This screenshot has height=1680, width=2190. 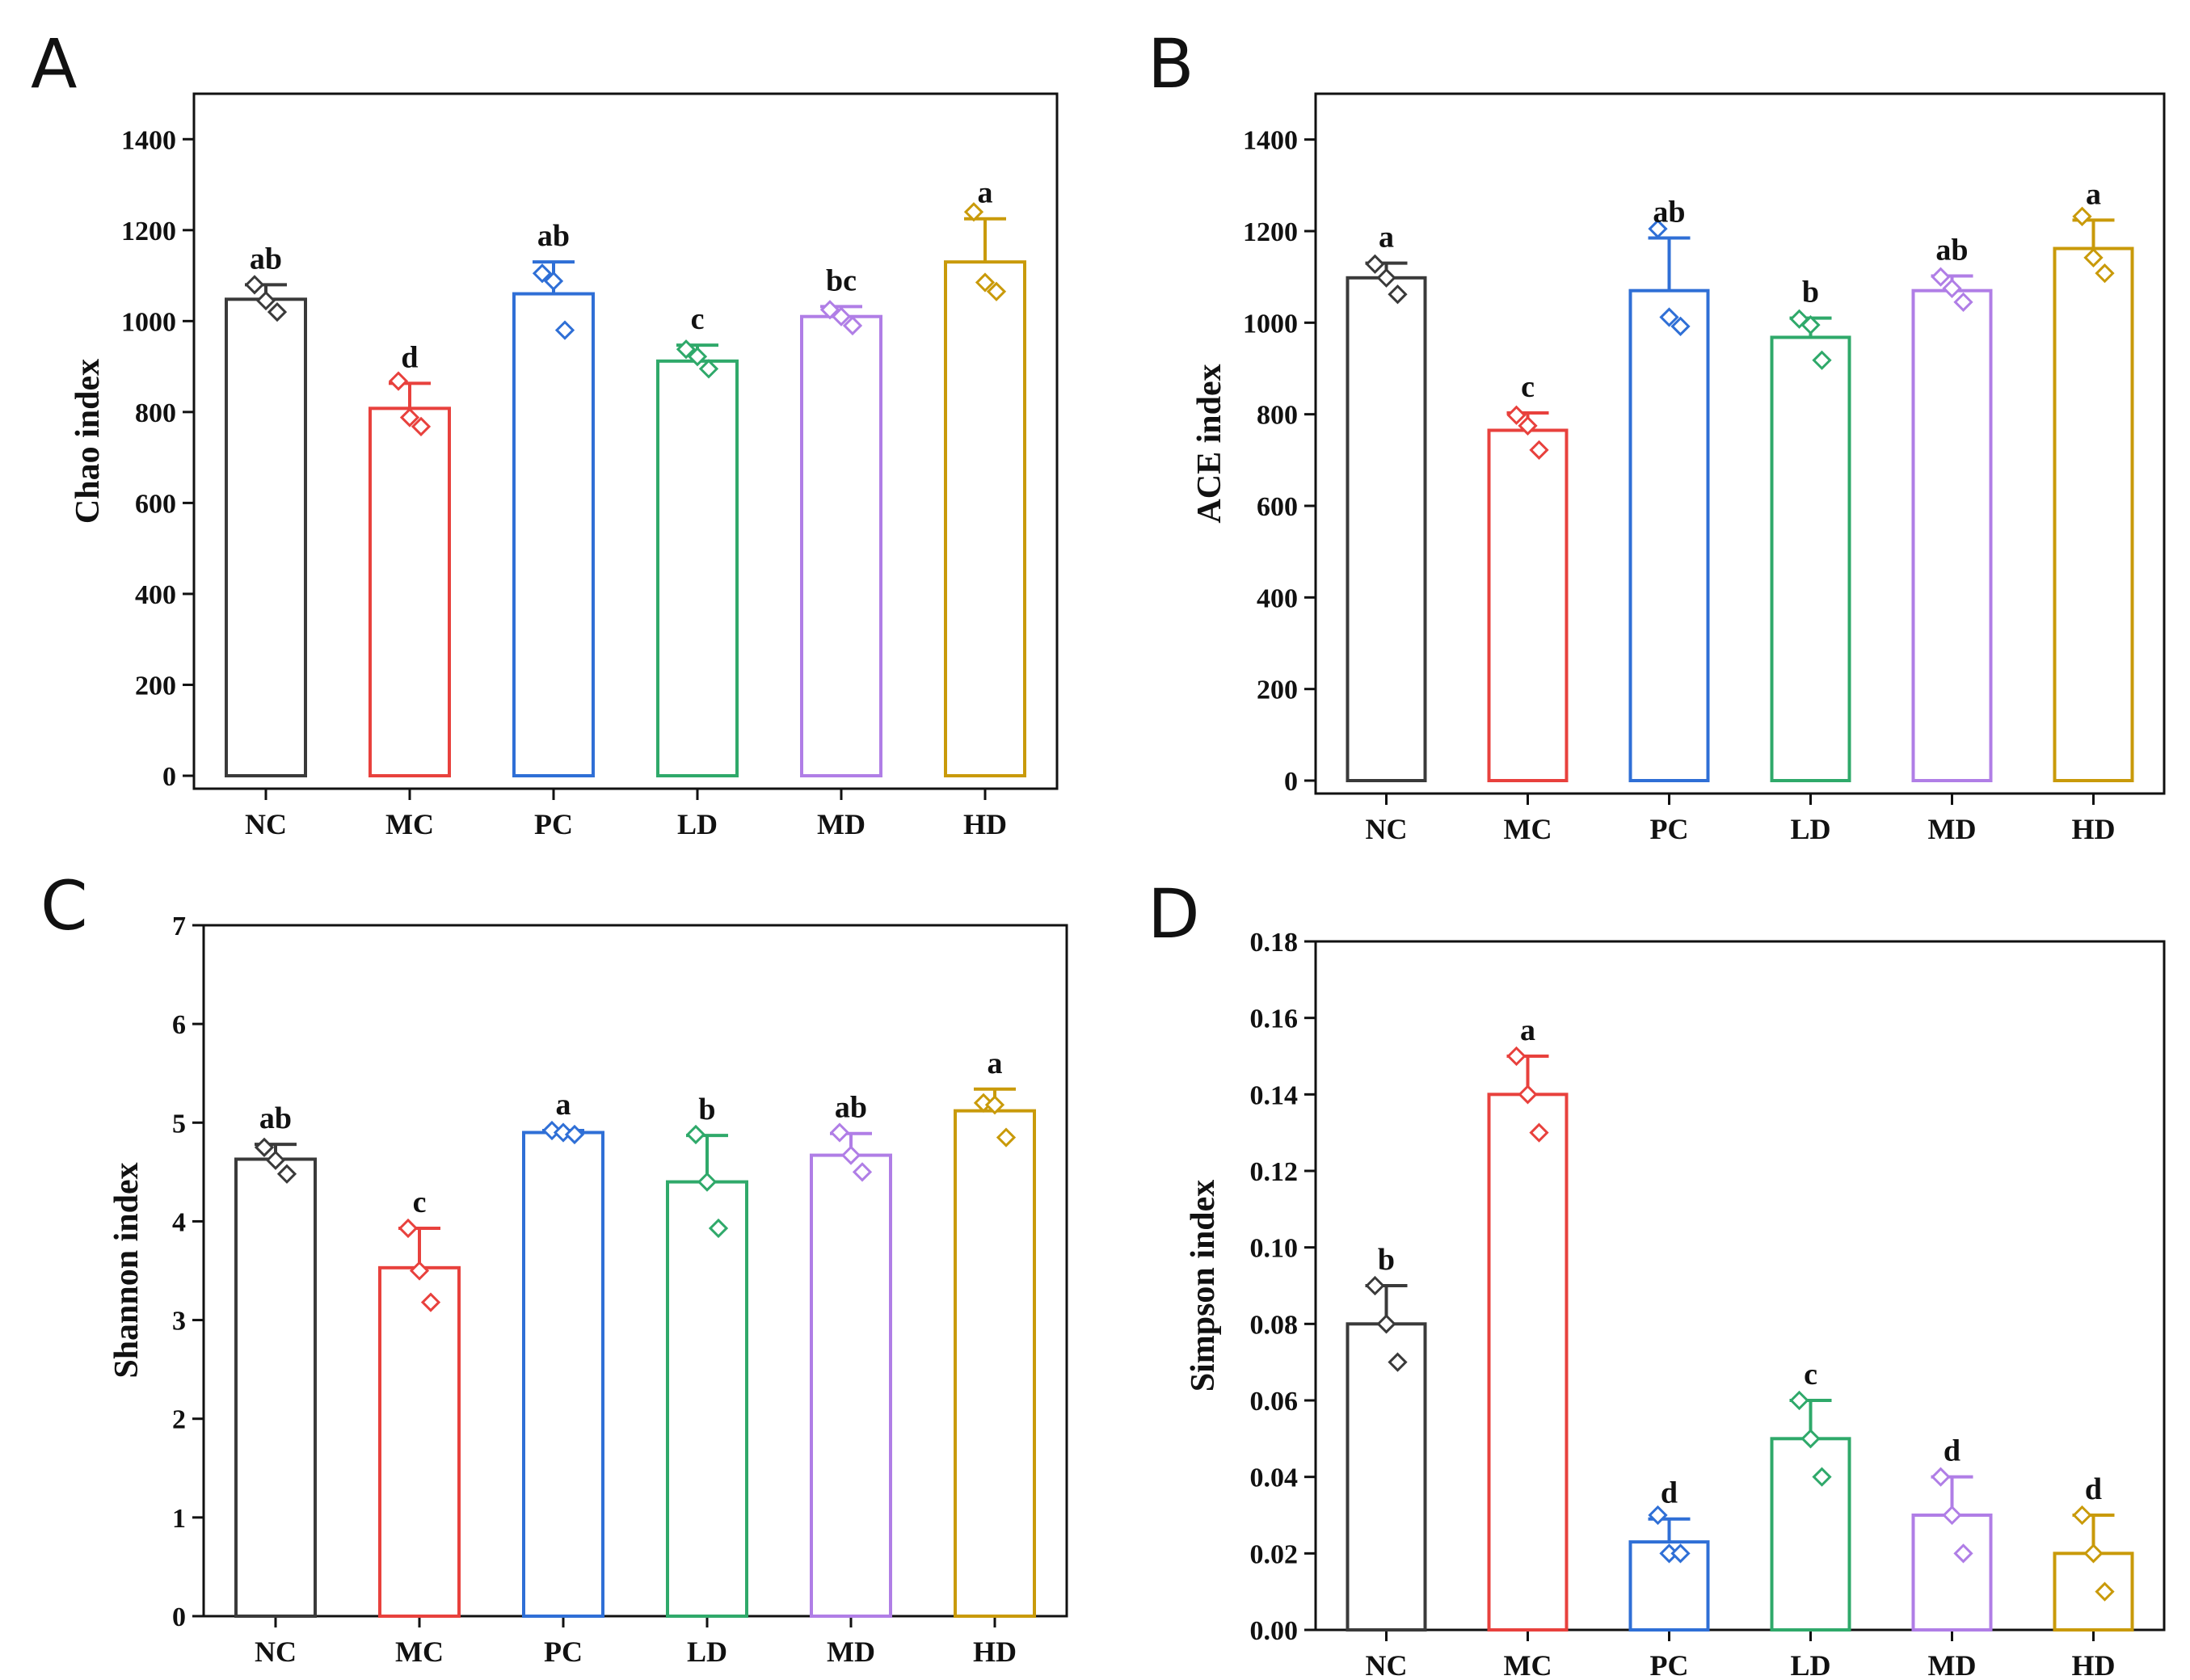 I want to click on panel-b-category-label: HD, so click(x=2094, y=829).